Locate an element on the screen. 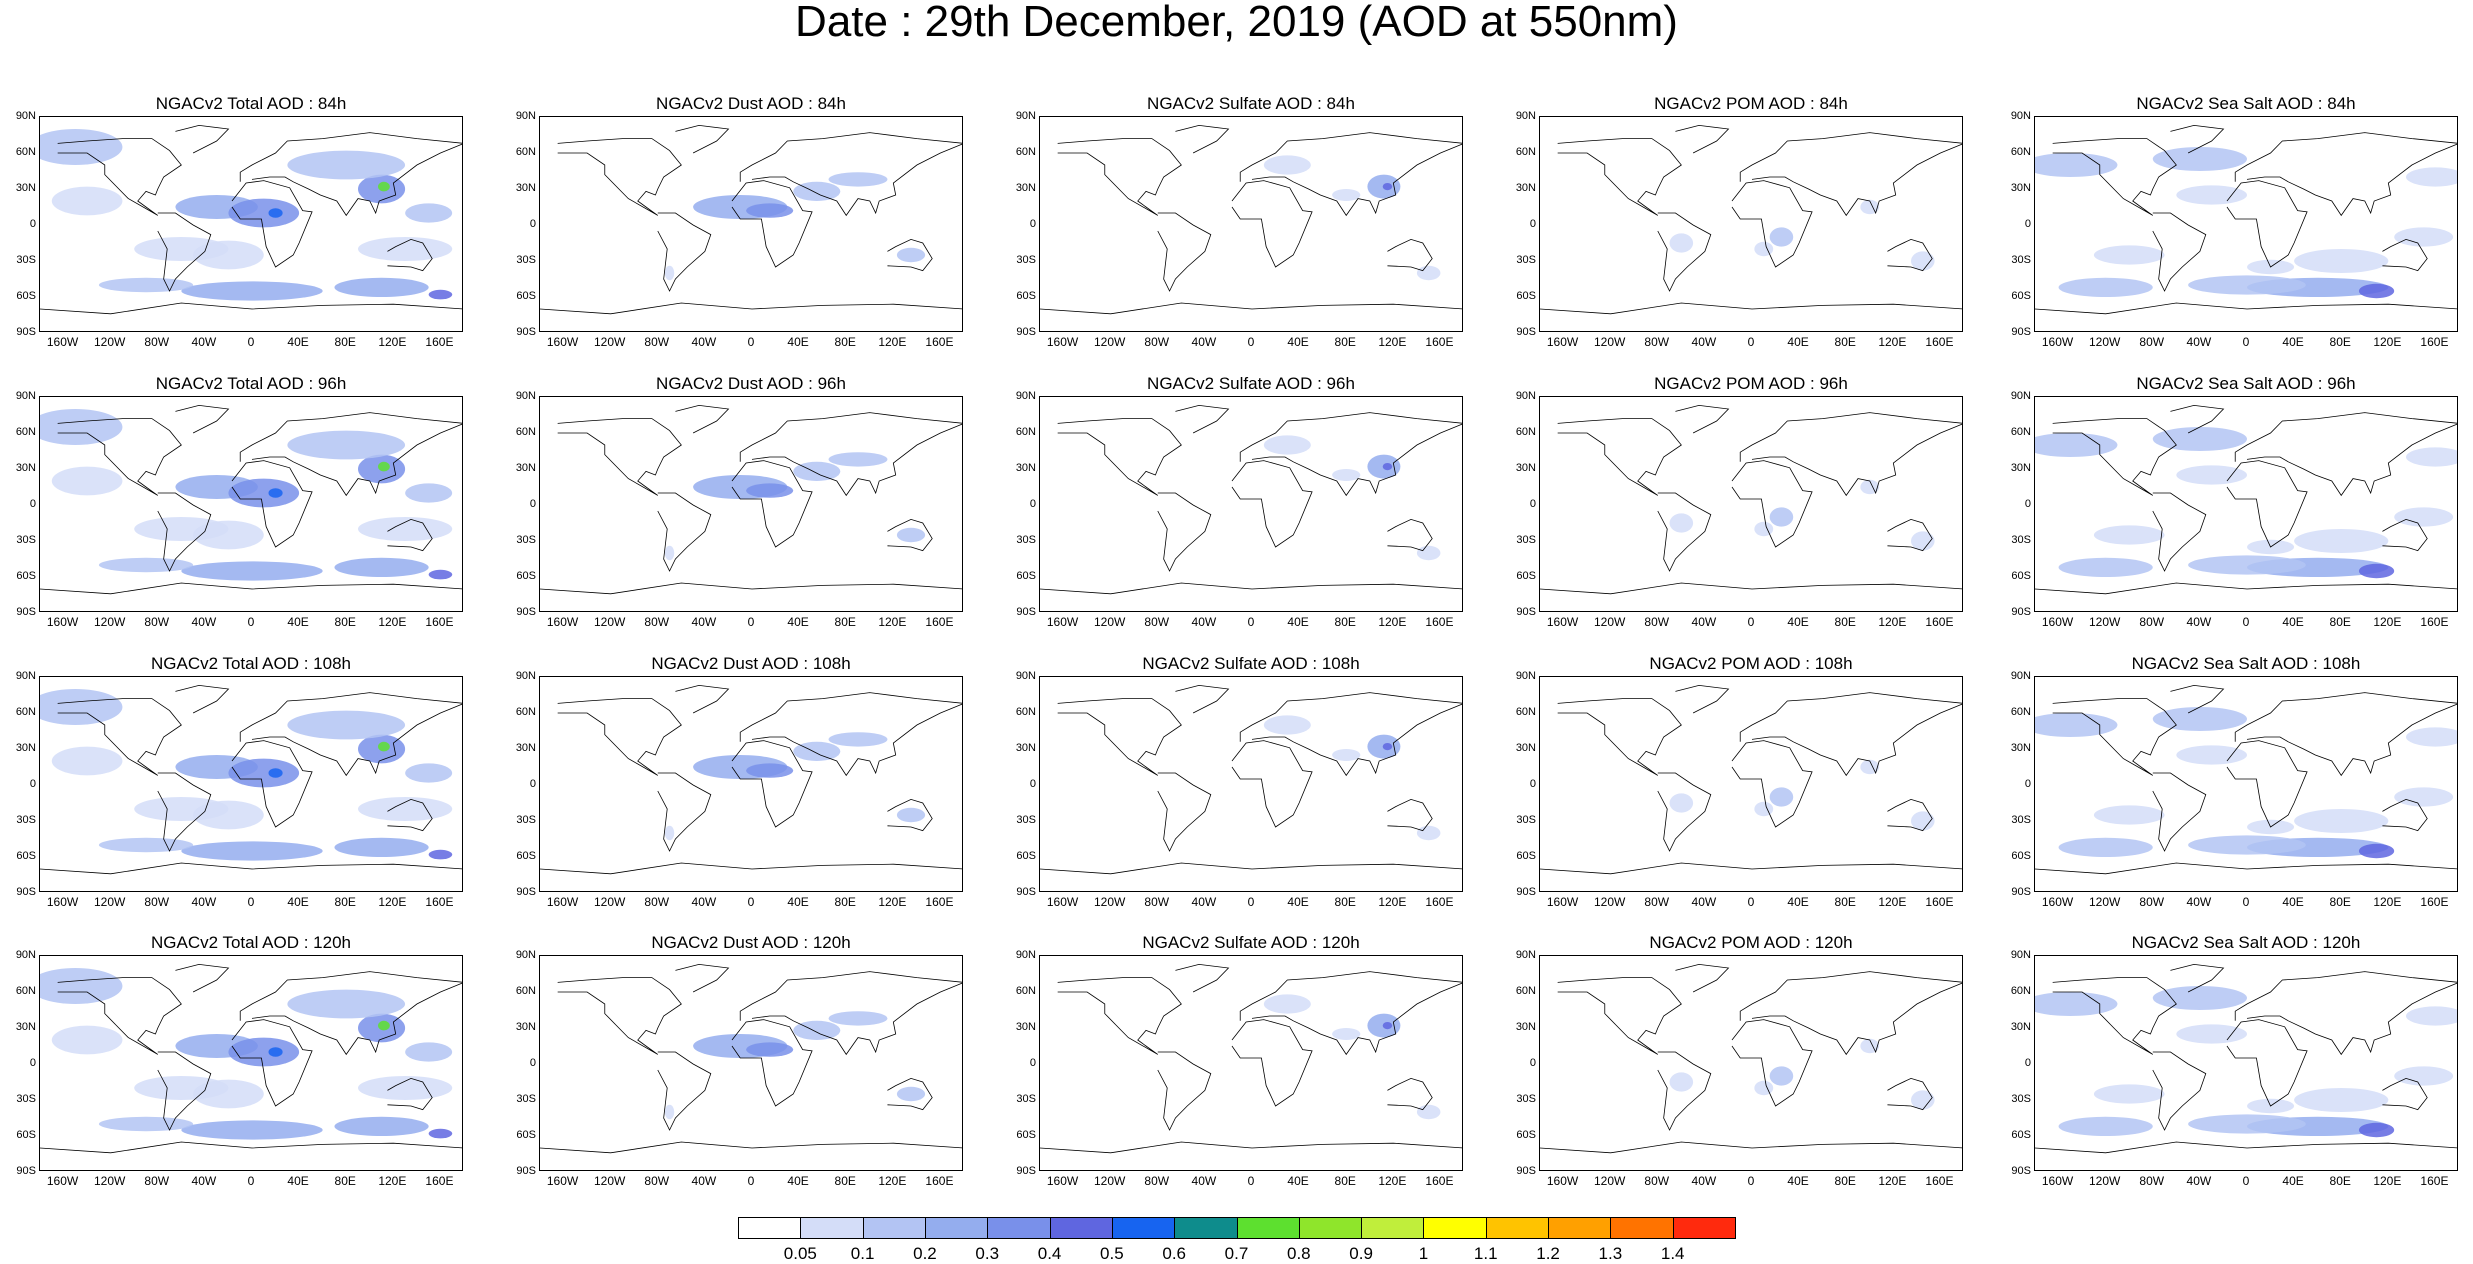 This screenshot has height=1264, width=2473. lon-tick-label: 120E is located at coordinates (392, 1181).